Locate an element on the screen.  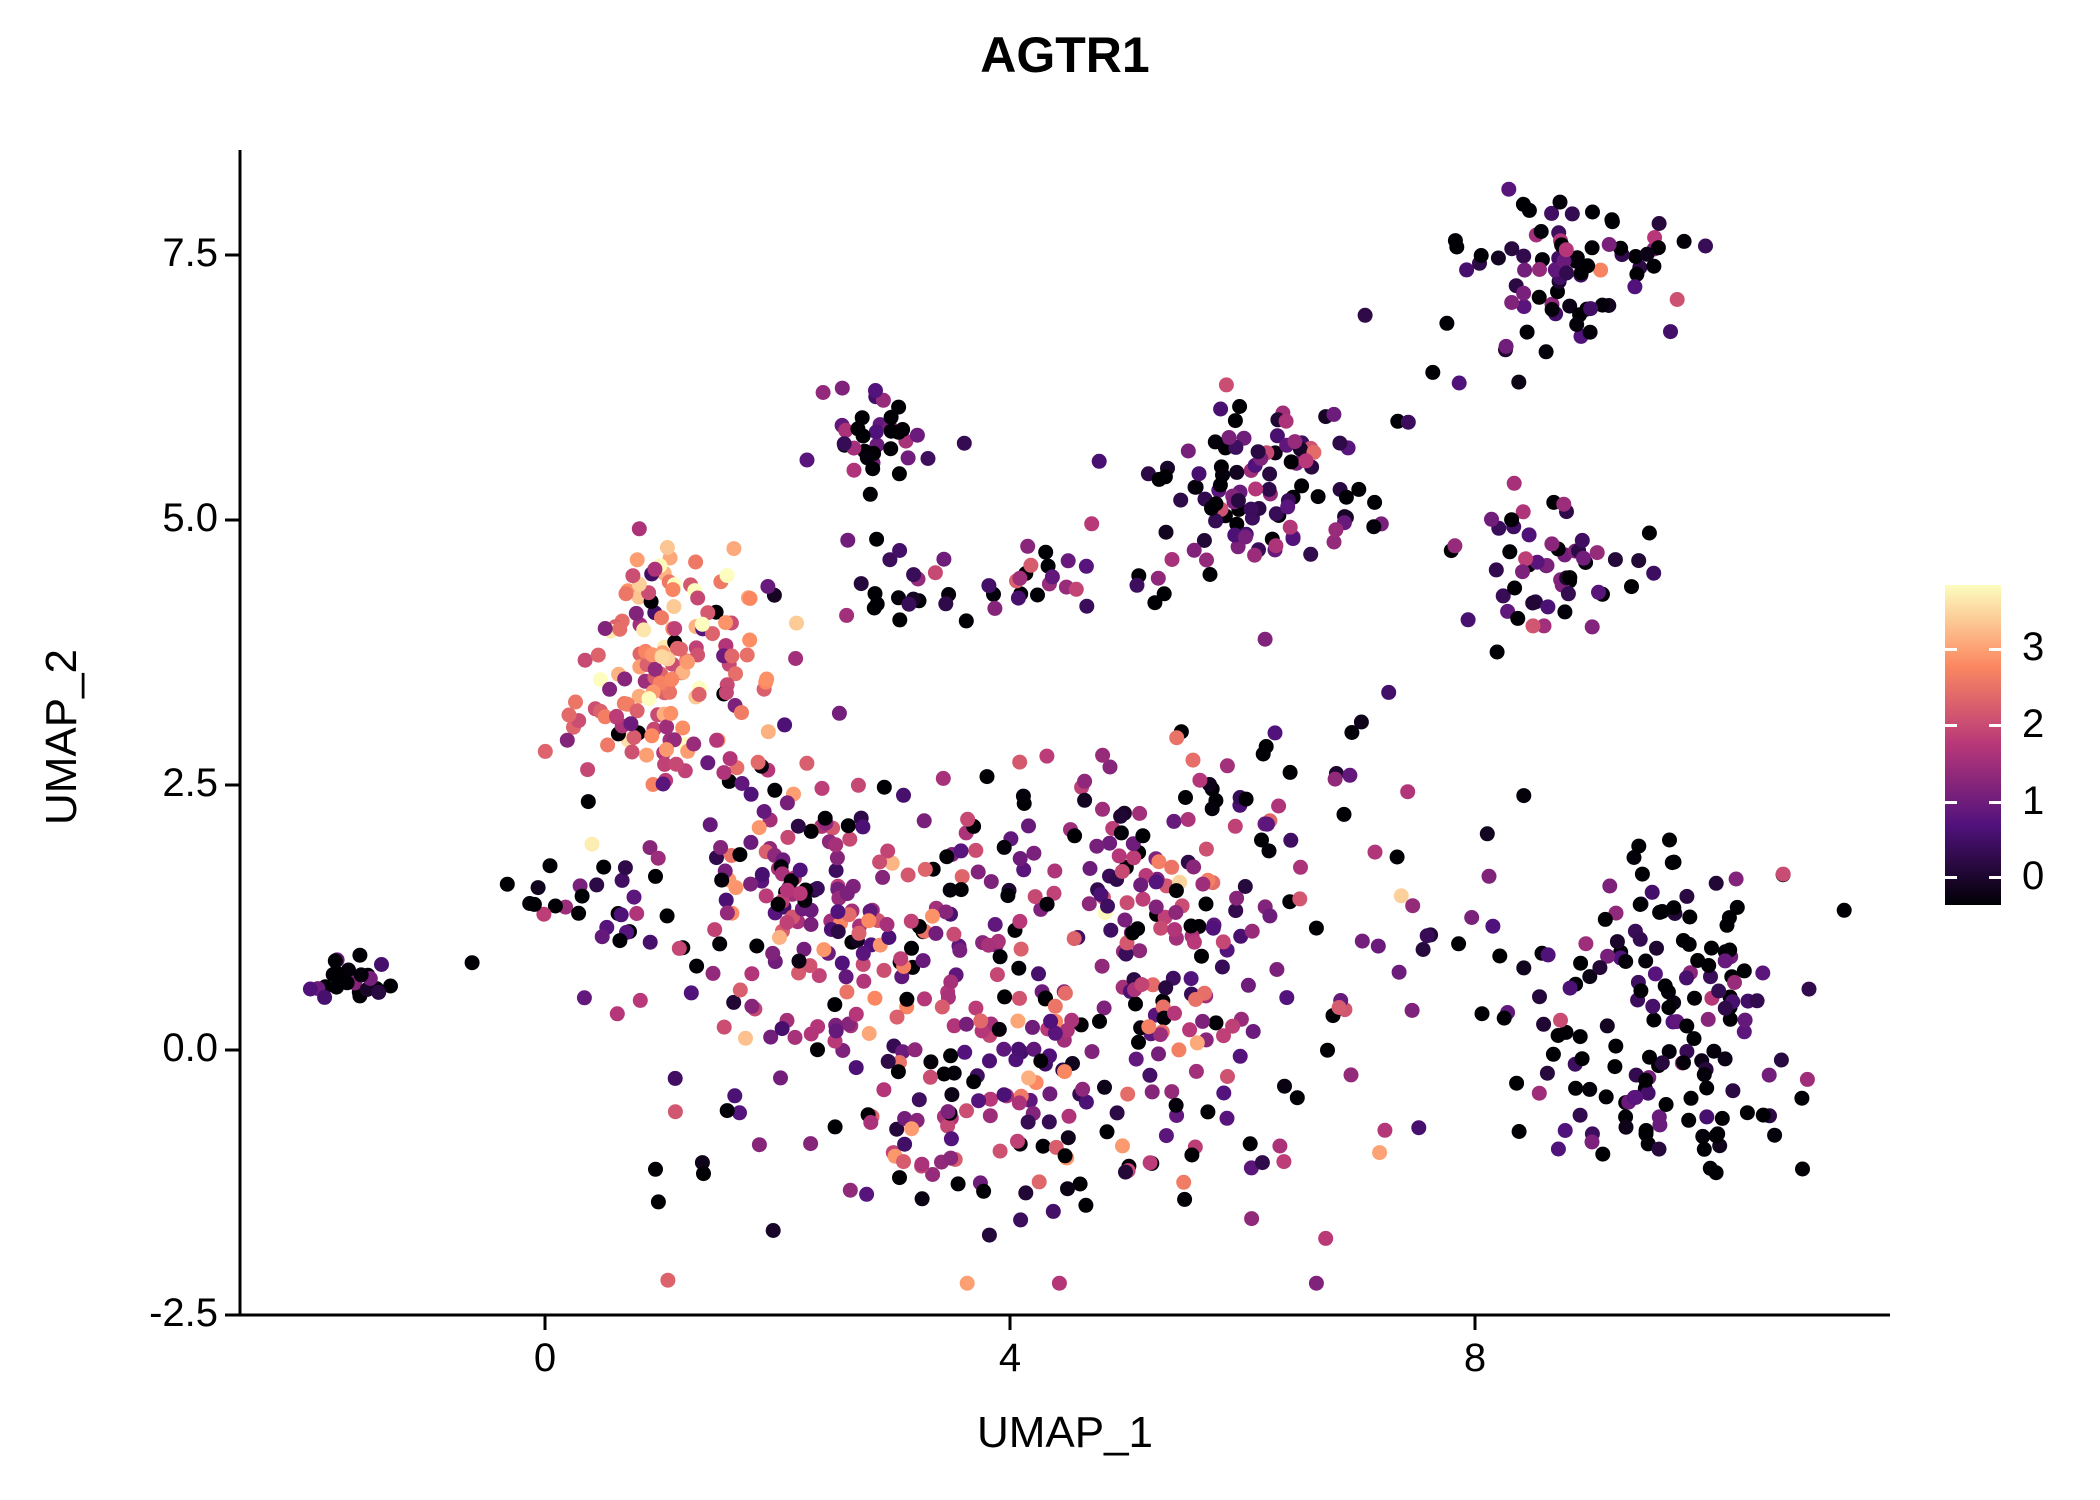
x-axis-label: UMAP_1 is located at coordinates (1065, 1432).